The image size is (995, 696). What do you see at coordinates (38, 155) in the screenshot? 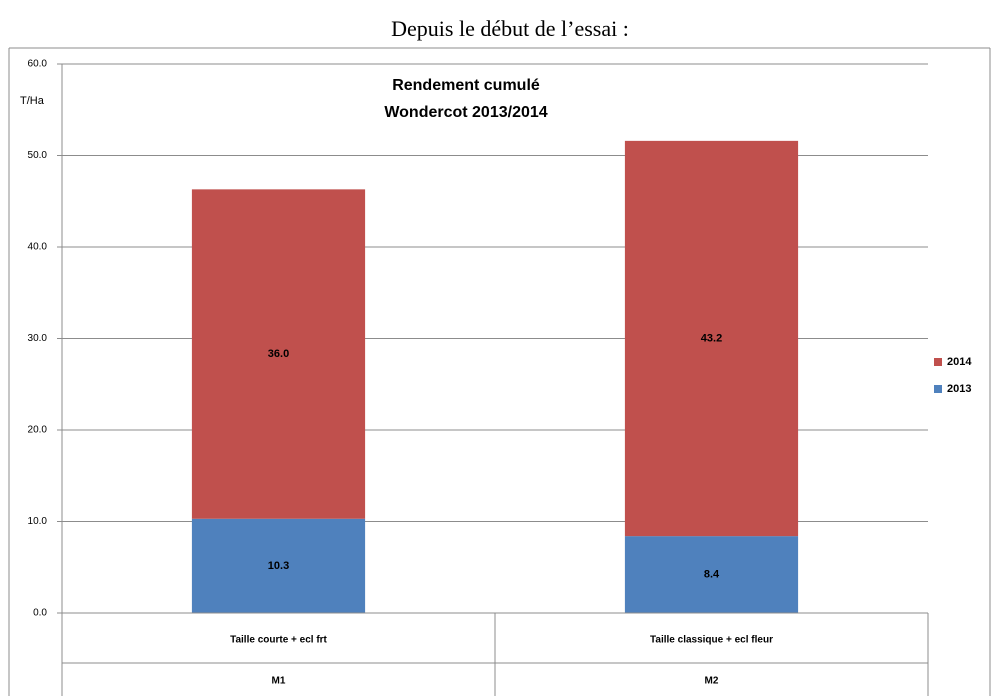
I see `y-tick-label: 50.0` at bounding box center [38, 155].